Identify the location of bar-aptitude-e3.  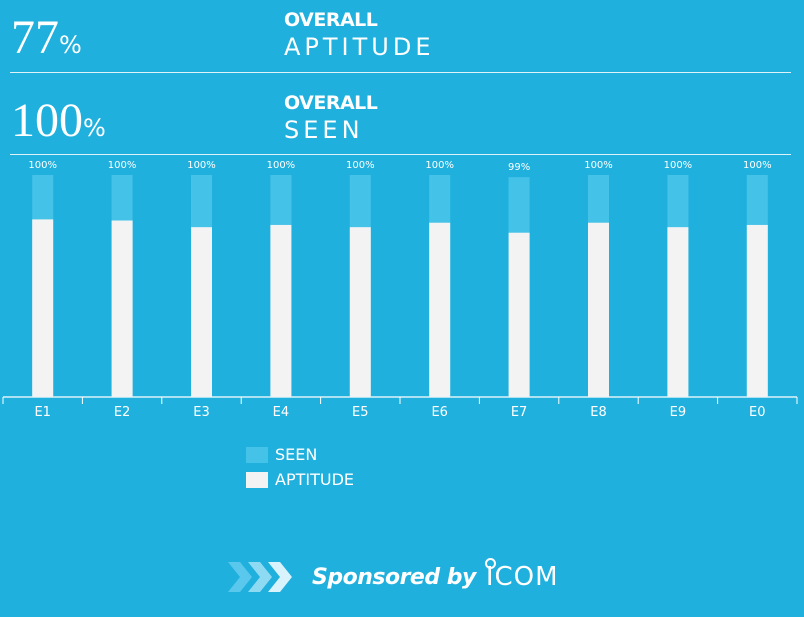
(201, 312).